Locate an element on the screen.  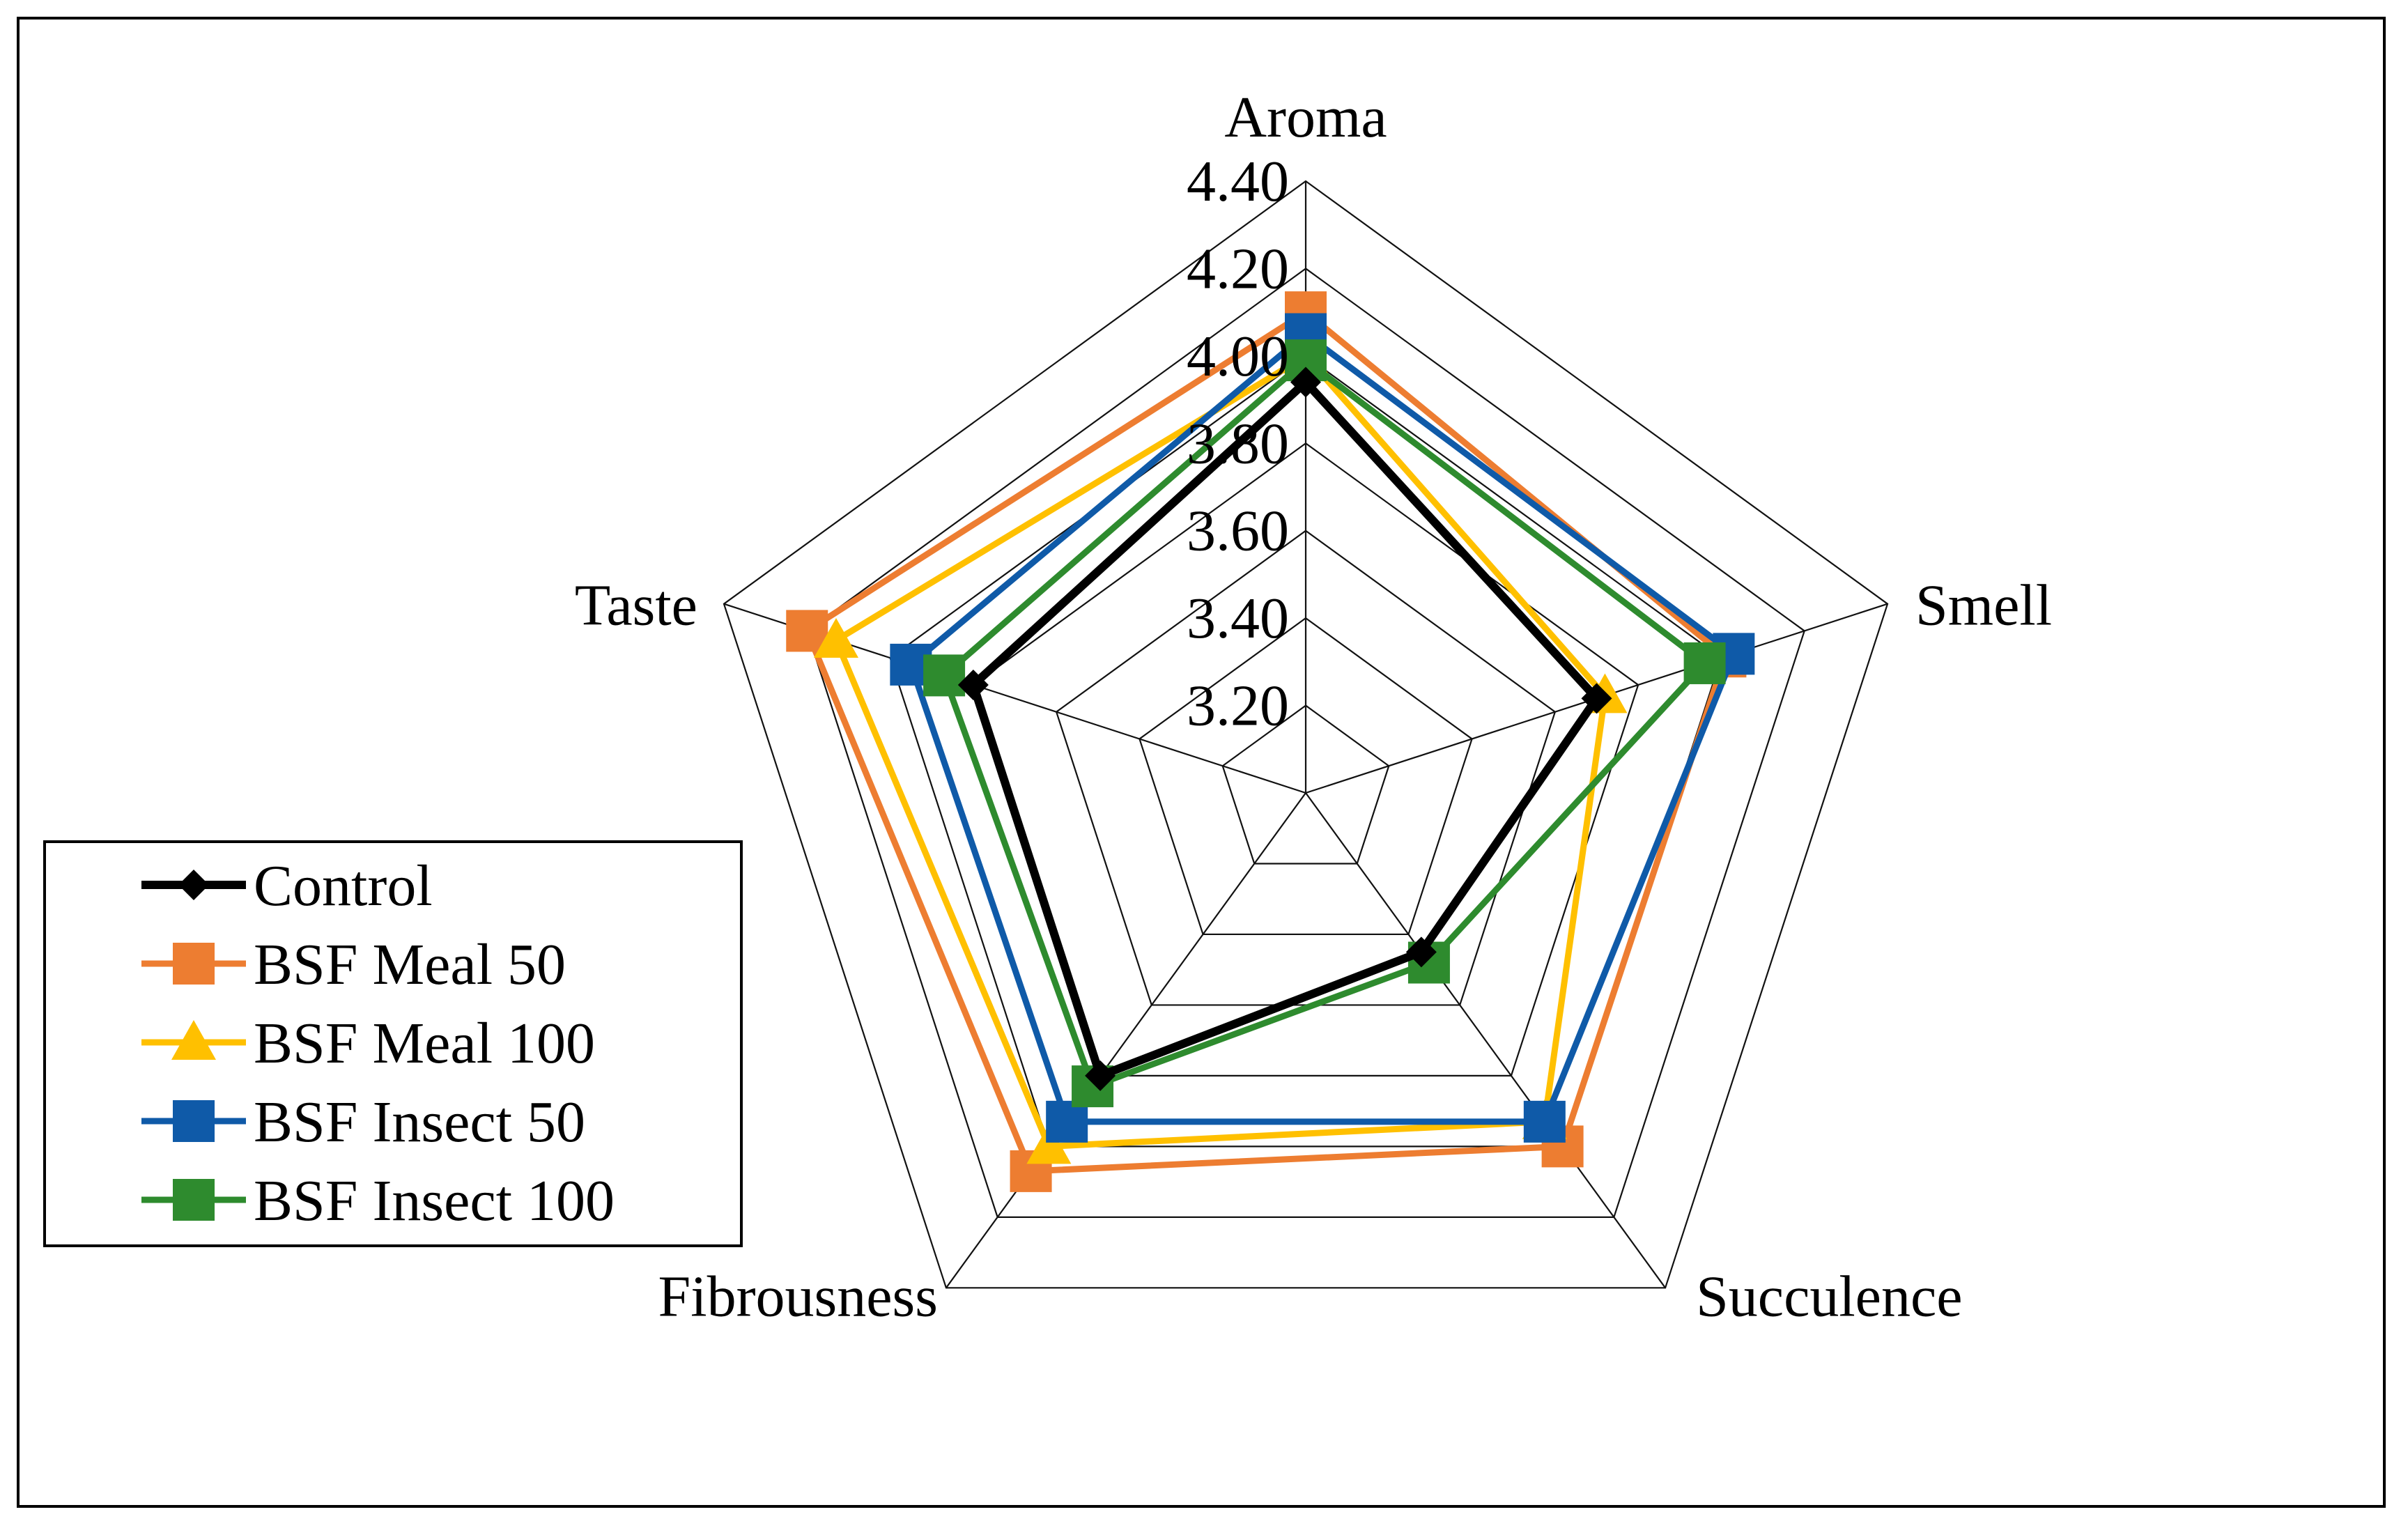
legend-label: BSF Insect 100 is located at coordinates (434, 1200).